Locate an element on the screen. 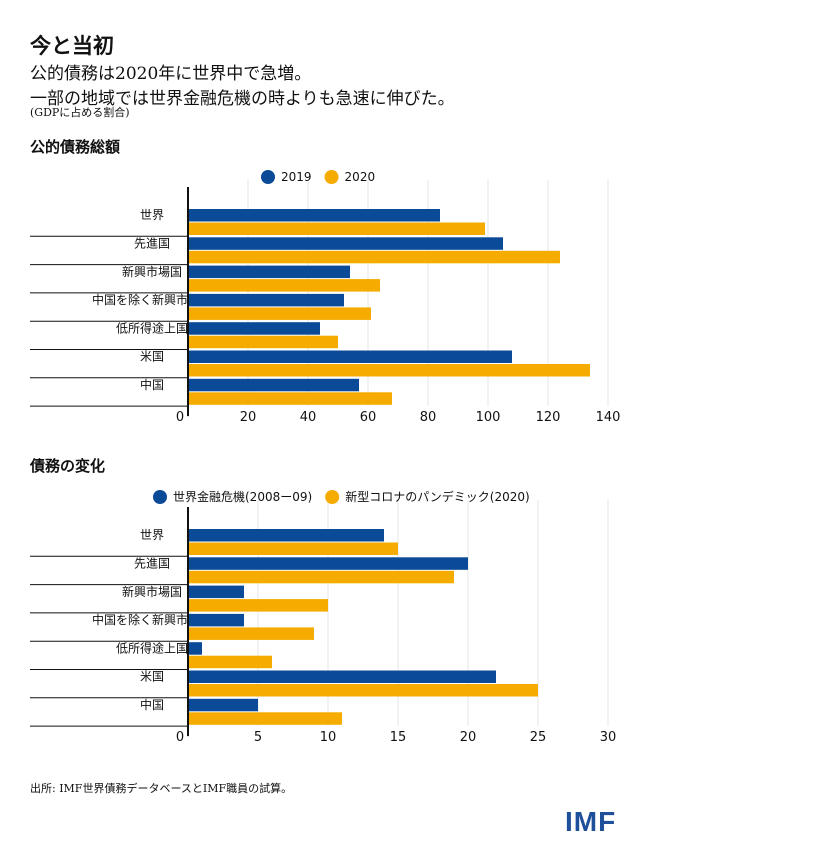 The width and height of the screenshot is (819, 845). x-tick-label: 120 is located at coordinates (548, 417).